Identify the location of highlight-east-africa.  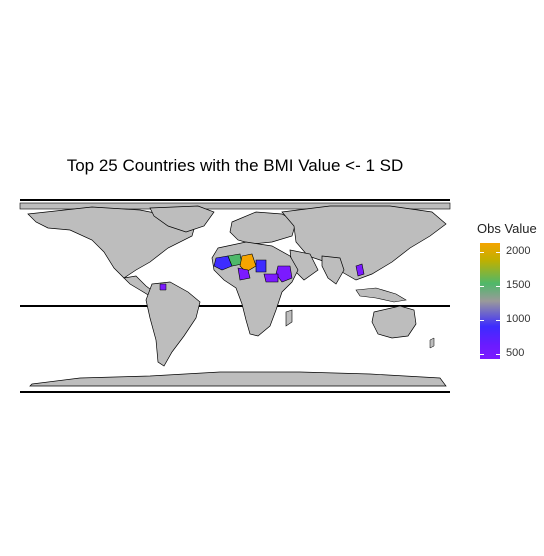
(284, 274).